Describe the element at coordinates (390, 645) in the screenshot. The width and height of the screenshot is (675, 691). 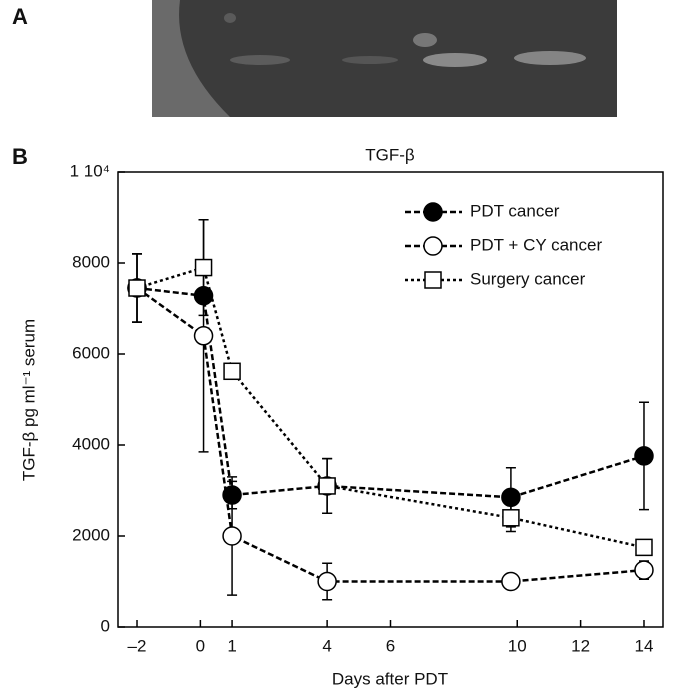
I see `x-tick-label: 6` at that location.